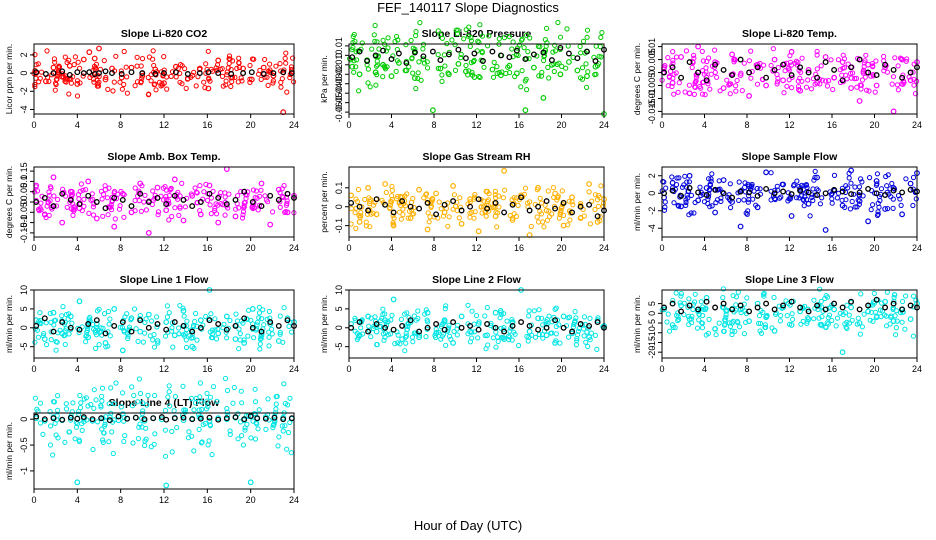  What do you see at coordinates (24, 192) in the screenshot?
I see `y-tick-label: 0.05` at bounding box center [24, 192].